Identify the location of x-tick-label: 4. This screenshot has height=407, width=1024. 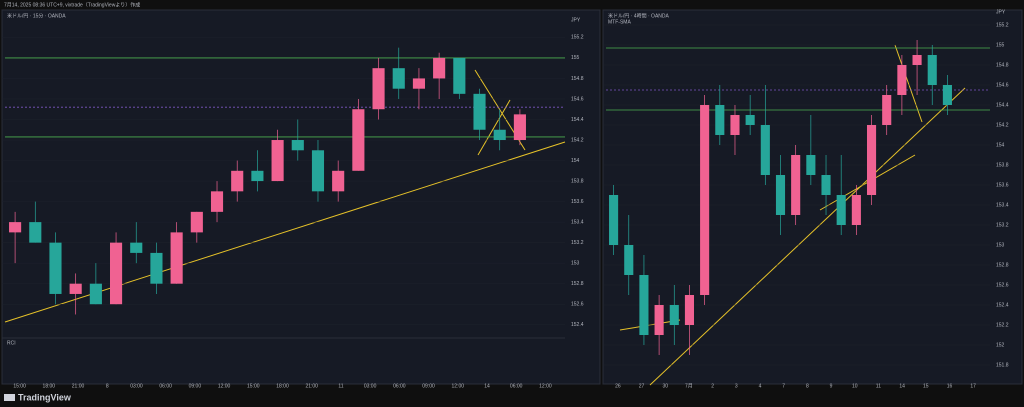
(760, 386).